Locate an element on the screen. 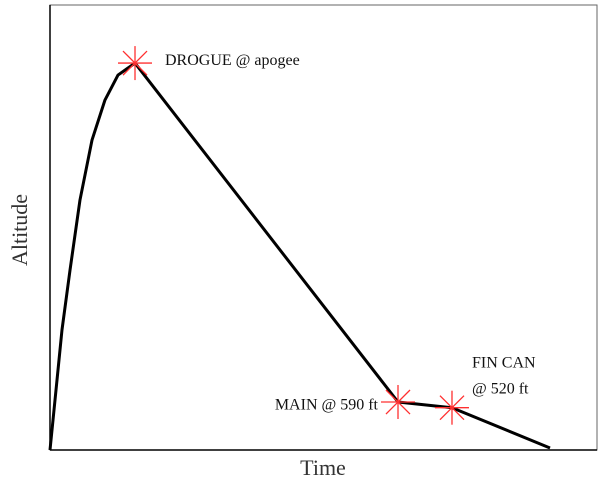 The image size is (598, 482). y-axis-label: Altitude is located at coordinates (19, 230).